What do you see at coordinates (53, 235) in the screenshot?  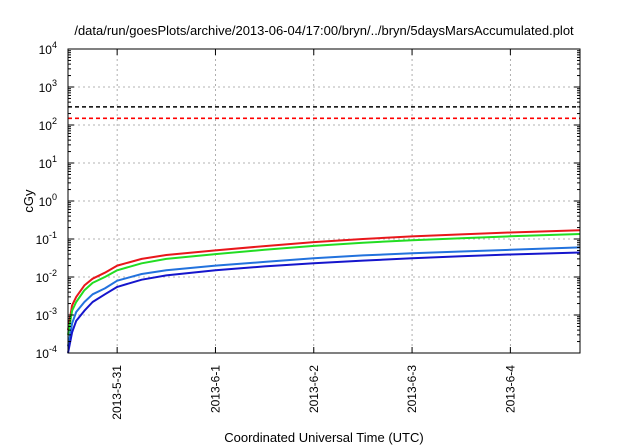 I see `y-tick-exponent: -1` at bounding box center [53, 235].